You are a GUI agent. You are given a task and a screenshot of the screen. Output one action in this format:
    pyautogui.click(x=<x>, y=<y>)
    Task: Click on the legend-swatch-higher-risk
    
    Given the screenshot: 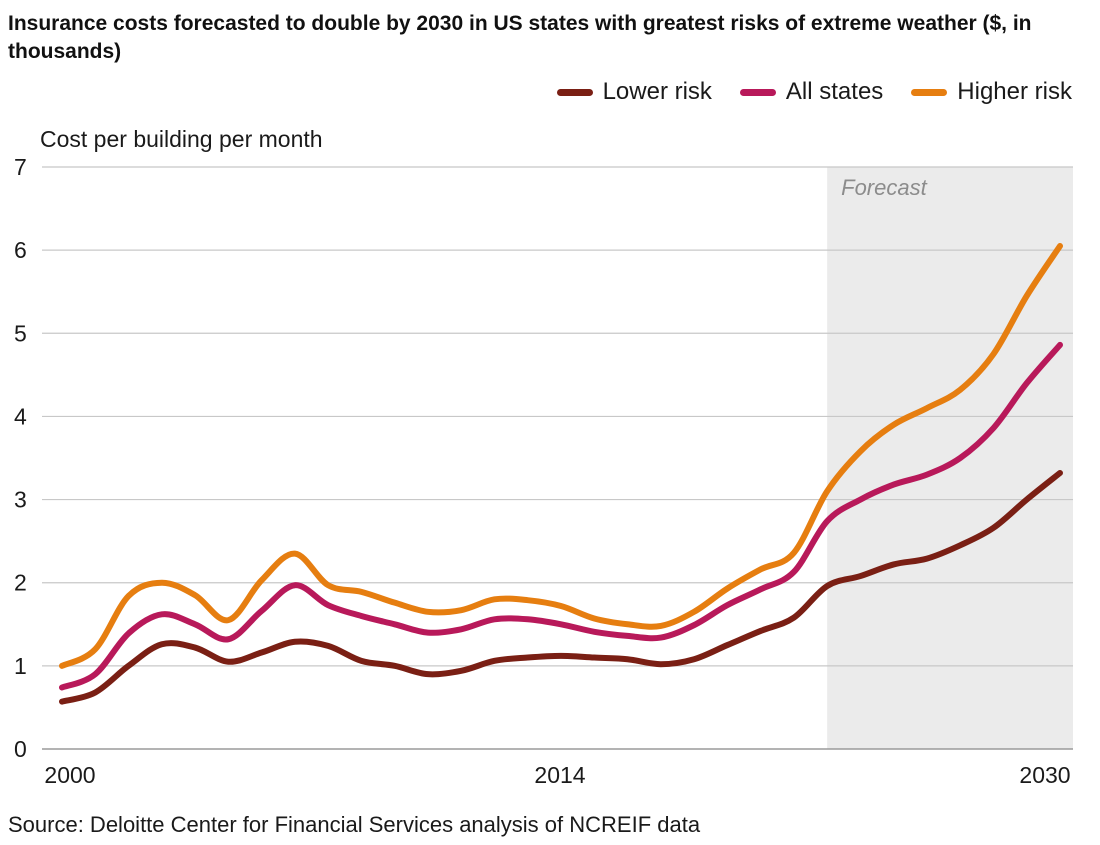 What is the action you would take?
    pyautogui.click(x=929, y=92)
    